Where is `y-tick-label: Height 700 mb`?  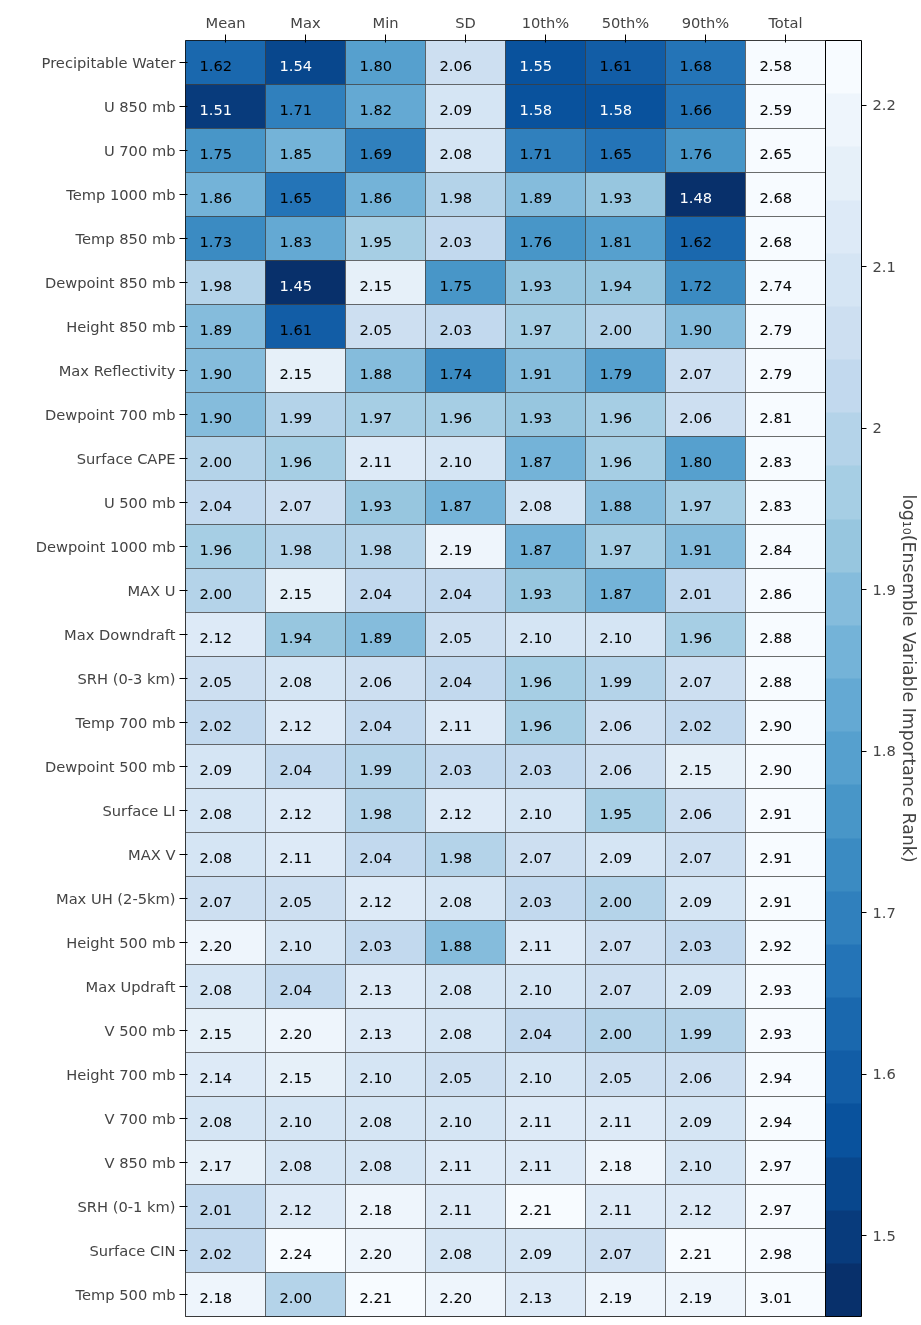 y-tick-label: Height 700 mb is located at coordinates (121, 1074).